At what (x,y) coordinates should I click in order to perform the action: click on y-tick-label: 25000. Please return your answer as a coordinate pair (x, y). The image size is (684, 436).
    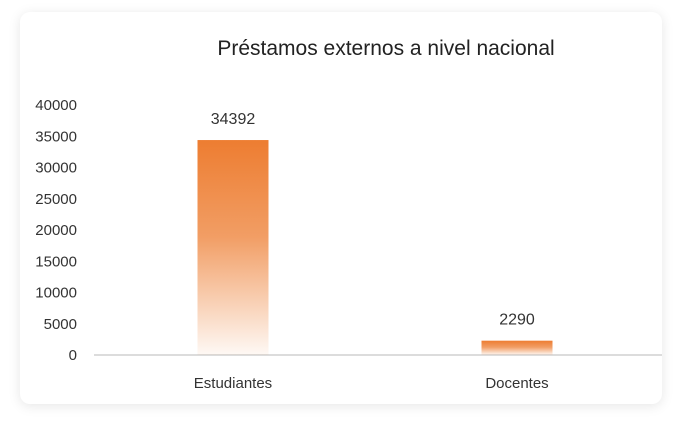
    Looking at the image, I should click on (56, 199).